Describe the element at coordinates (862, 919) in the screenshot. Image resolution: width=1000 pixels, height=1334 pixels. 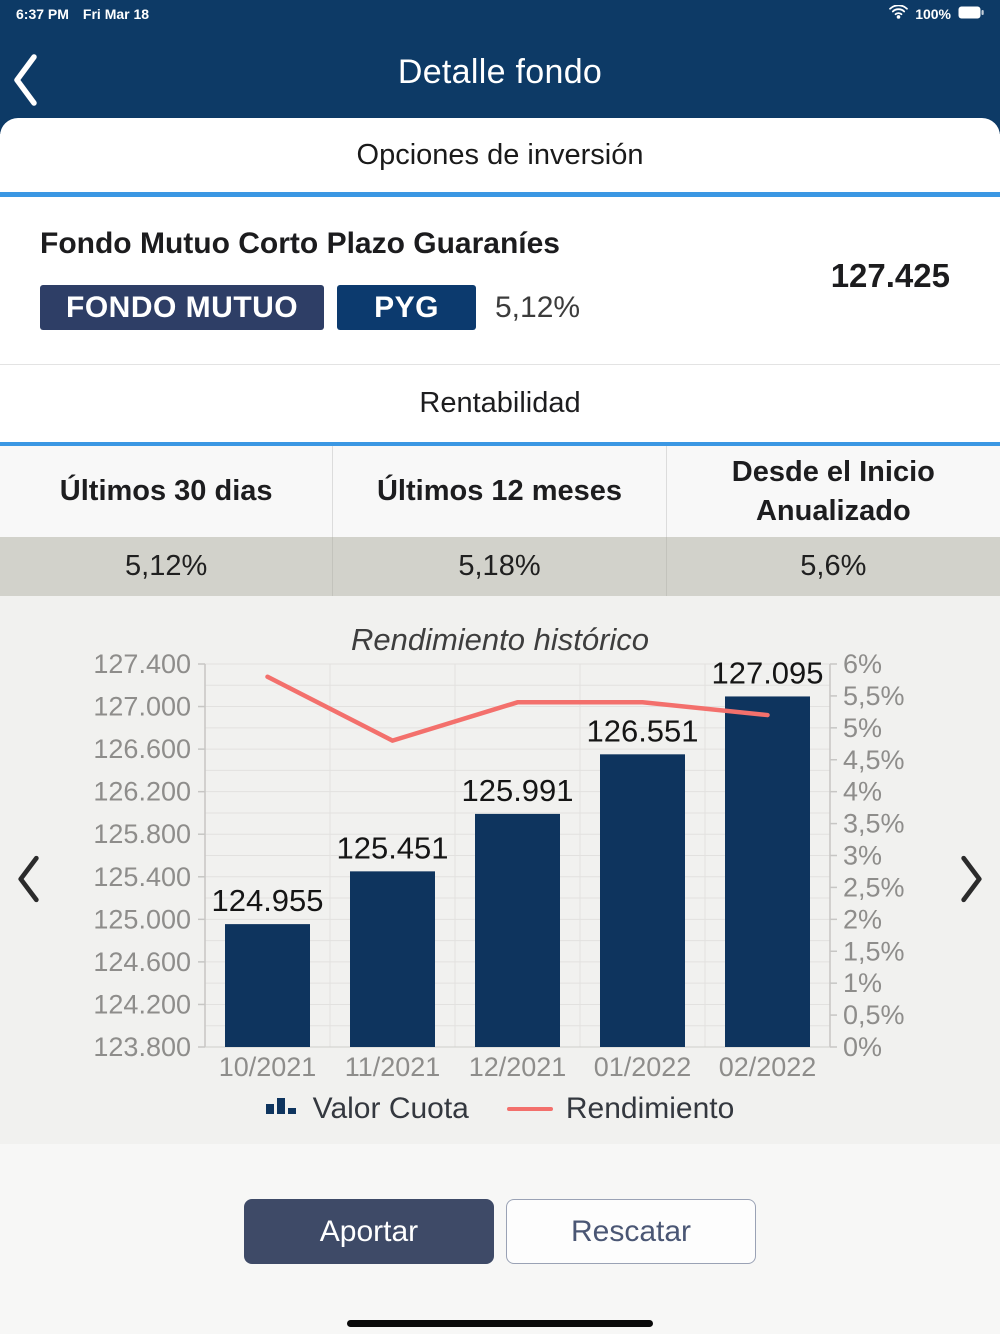
I see `svg-text: 2%` at that location.